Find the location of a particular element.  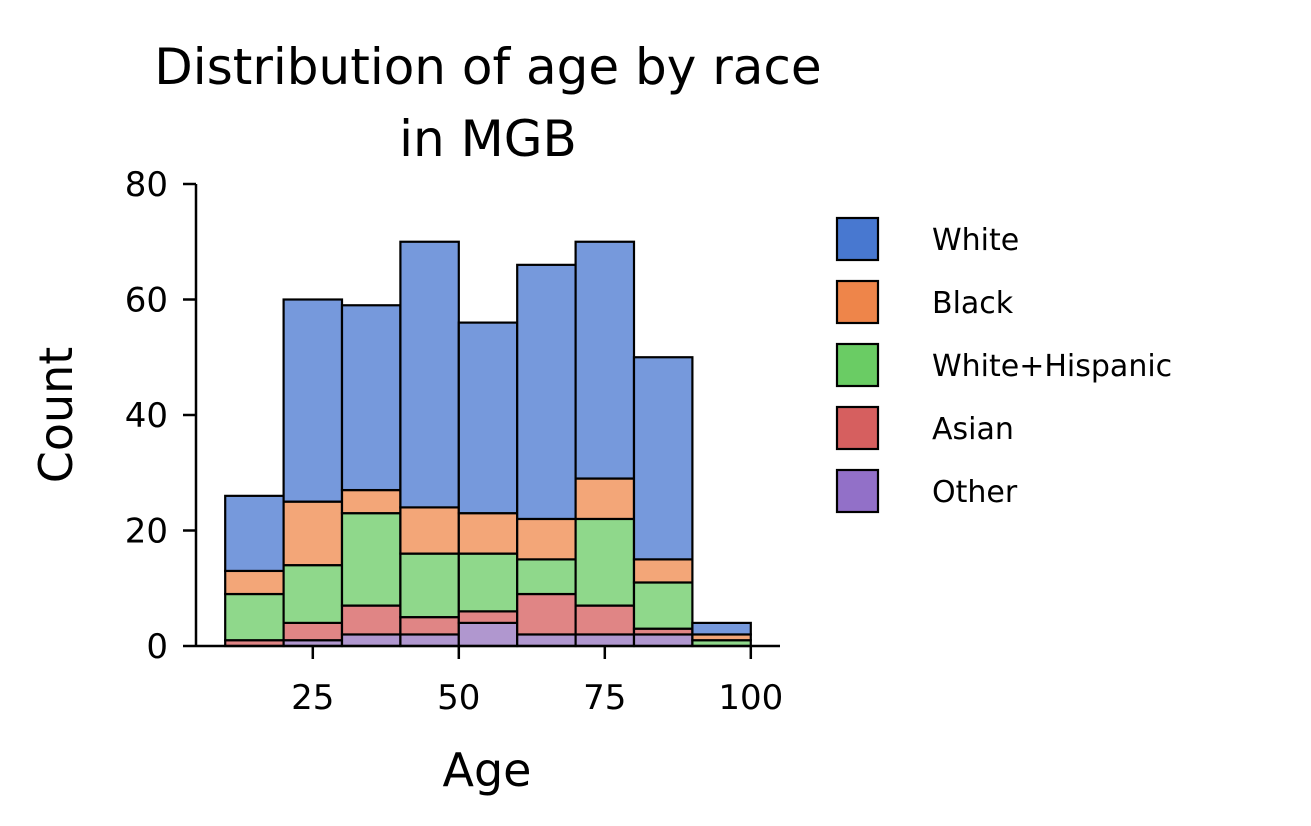

x-axis-label: Age is located at coordinates (487, 770).